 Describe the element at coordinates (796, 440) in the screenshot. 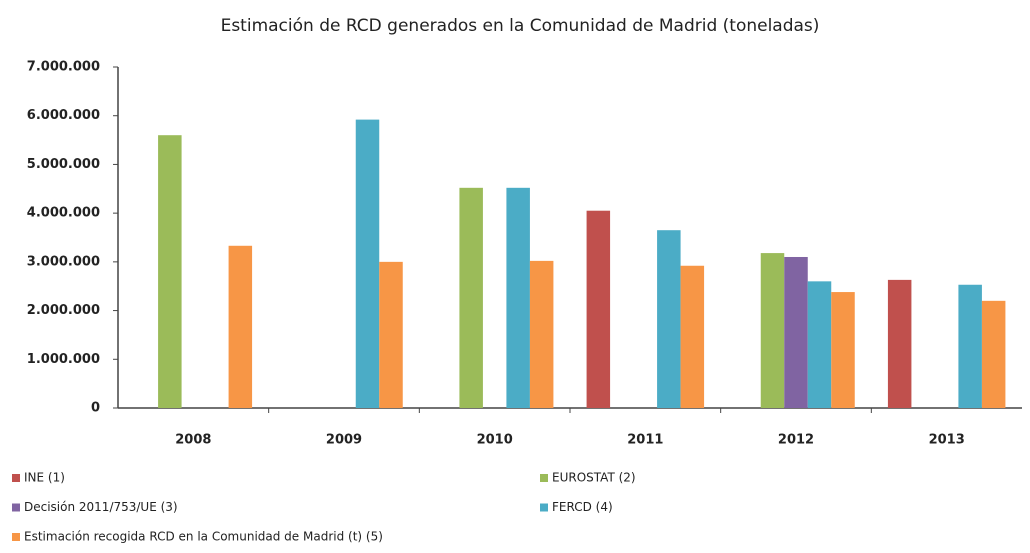

I see `x-tick-label: 2012` at that location.